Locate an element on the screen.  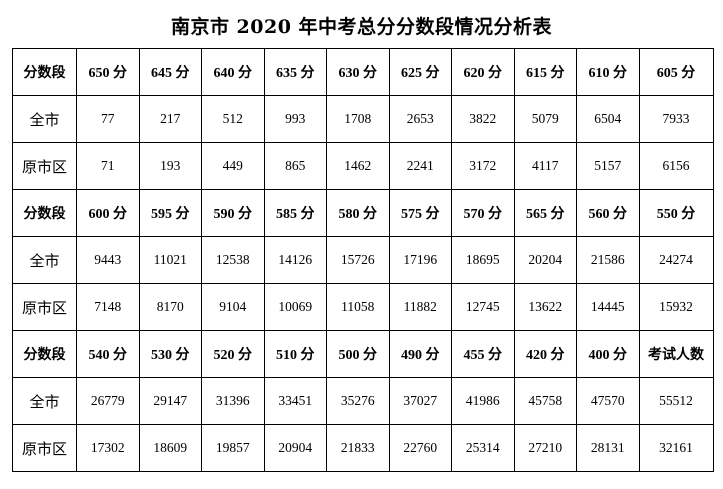
column-header: 560 分 is located at coordinates (608, 213).